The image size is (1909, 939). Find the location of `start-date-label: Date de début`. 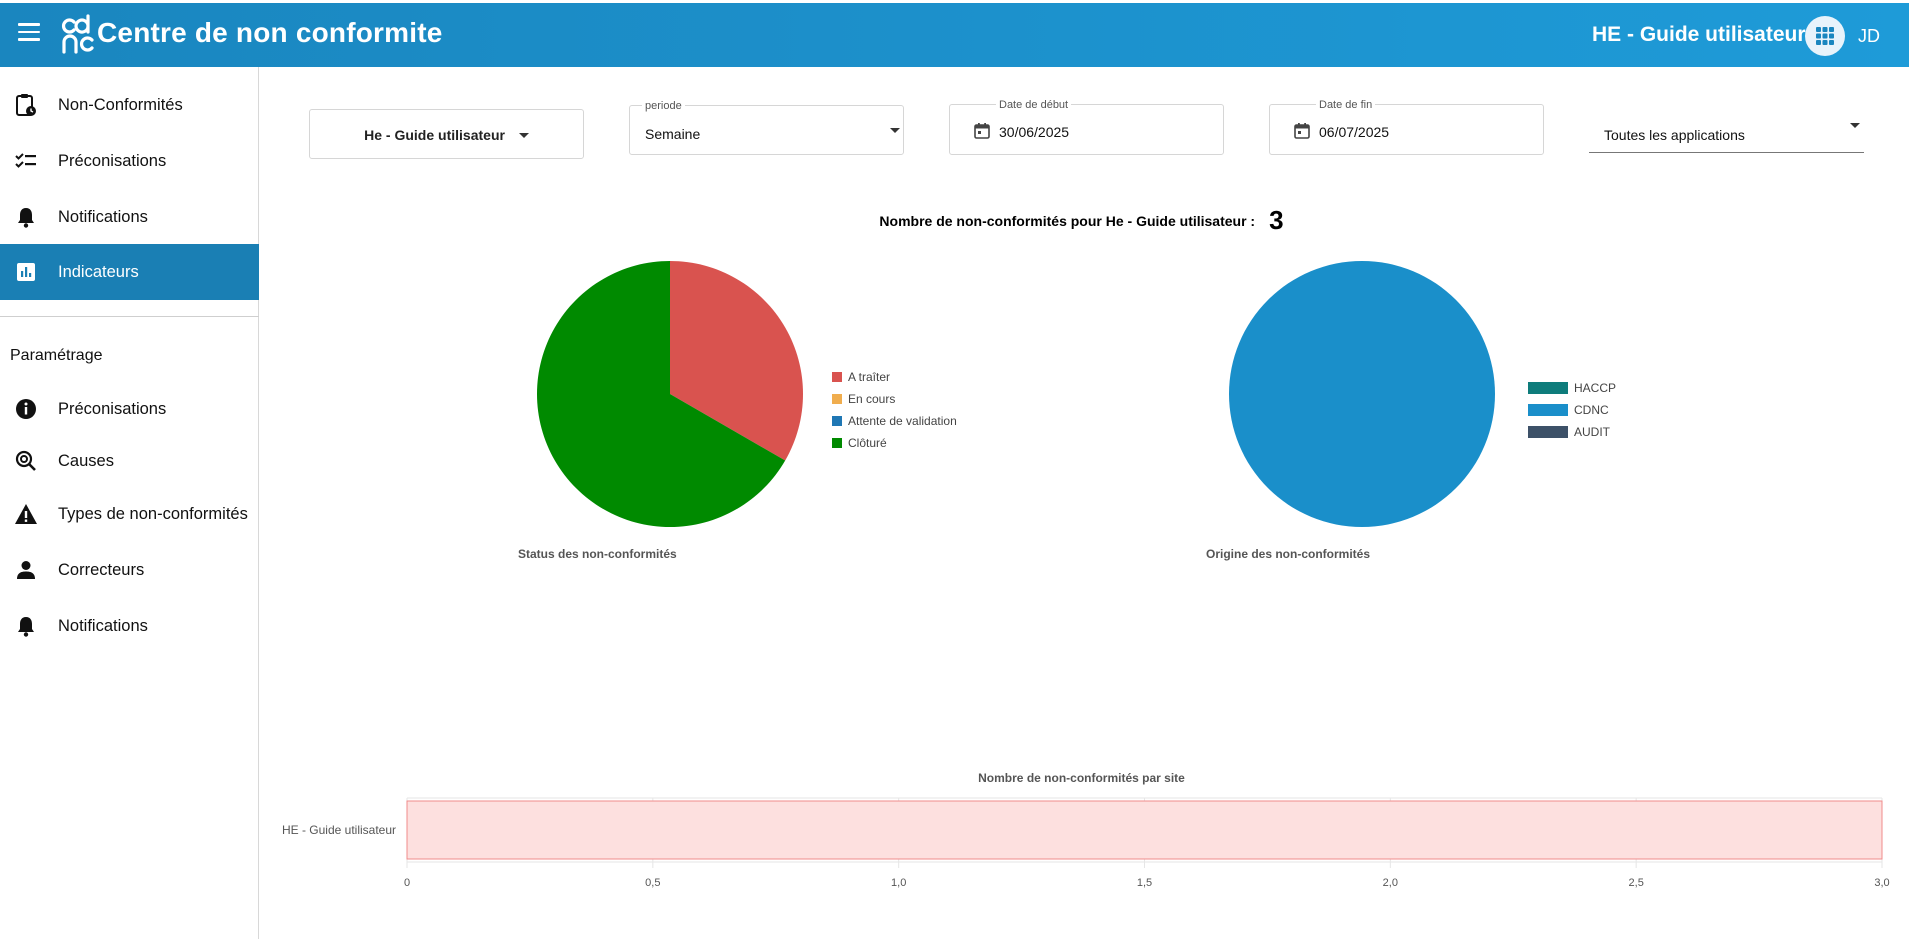

start-date-label: Date de début is located at coordinates (1034, 105).